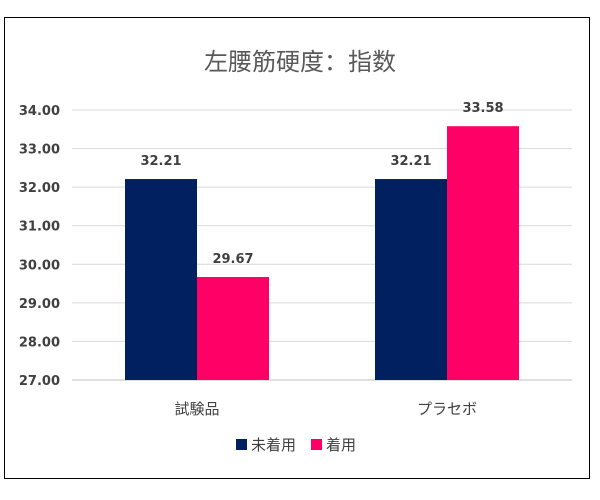  I want to click on y-tick-label: 33.00, so click(39, 150).